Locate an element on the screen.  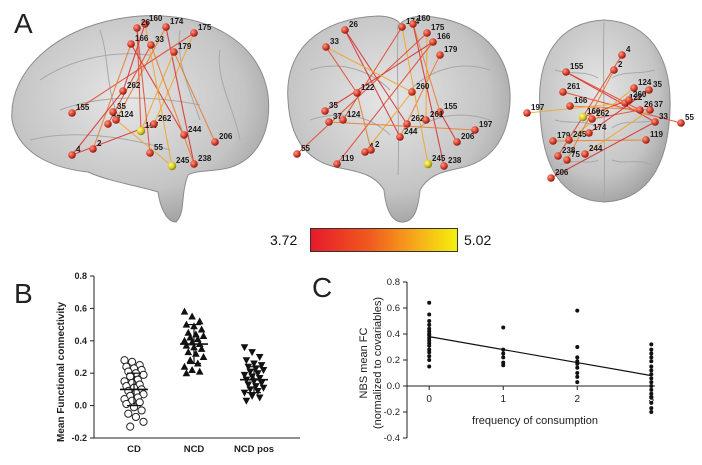
axial-node: 2 is located at coordinates (616, 67).